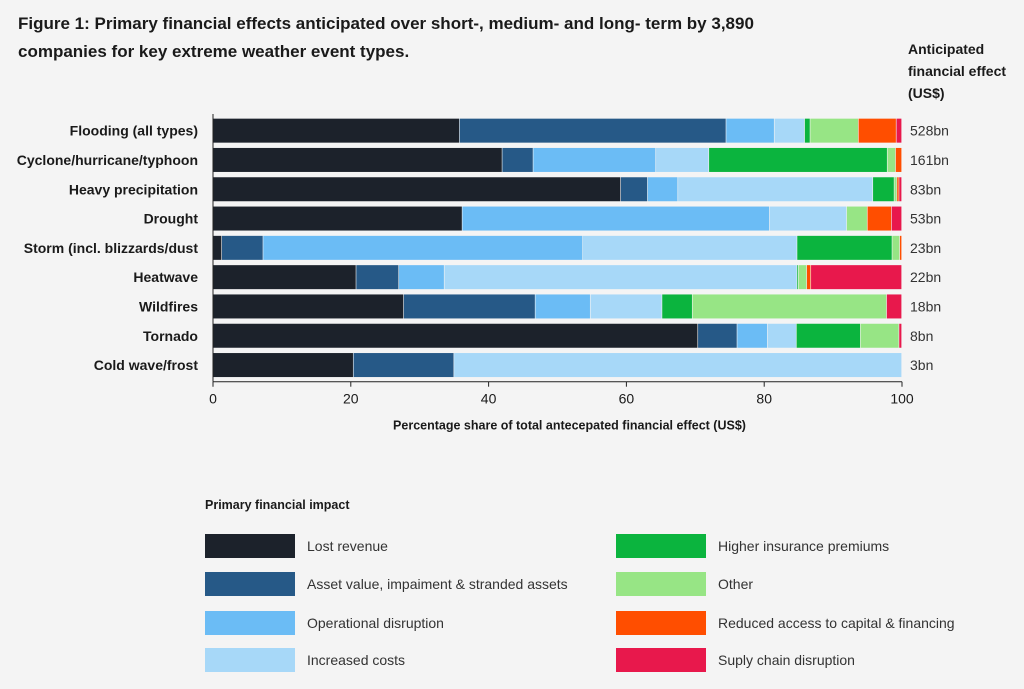 The image size is (1024, 689). Describe the element at coordinates (925, 189) in the screenshot. I see `effect-value: 83bn` at that location.